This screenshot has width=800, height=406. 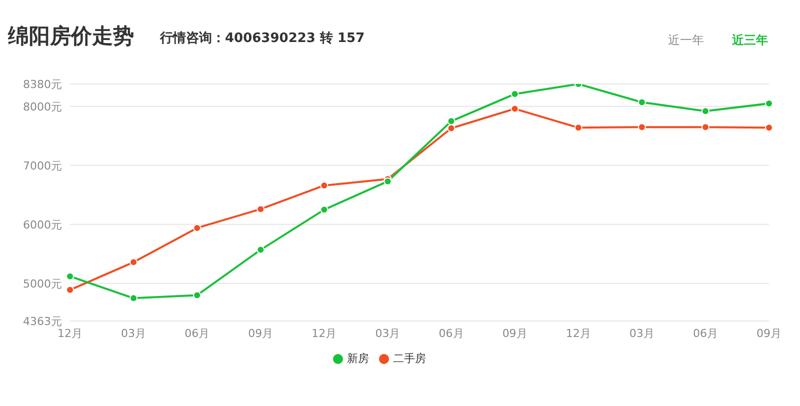 I want to click on legend-label: 新房, so click(x=358, y=358).